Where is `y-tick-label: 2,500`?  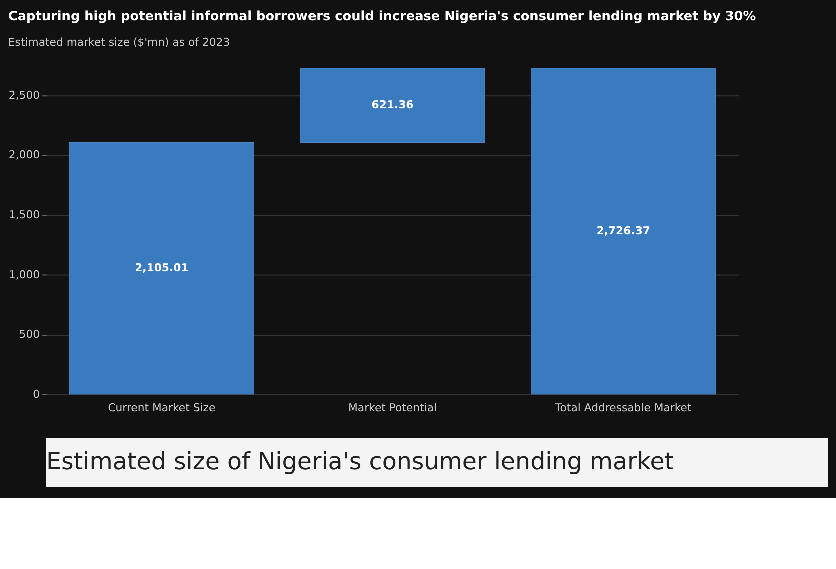
y-tick-label: 2,500 is located at coordinates (24, 95).